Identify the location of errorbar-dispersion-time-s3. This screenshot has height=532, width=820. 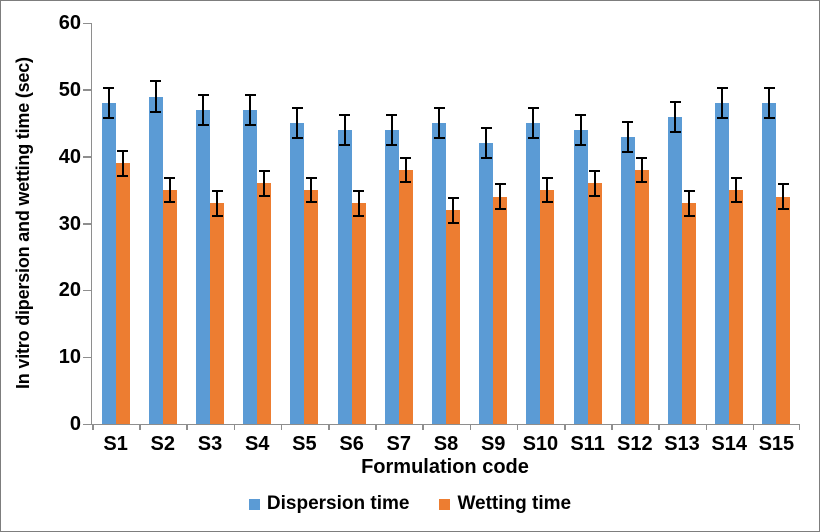
(203, 109).